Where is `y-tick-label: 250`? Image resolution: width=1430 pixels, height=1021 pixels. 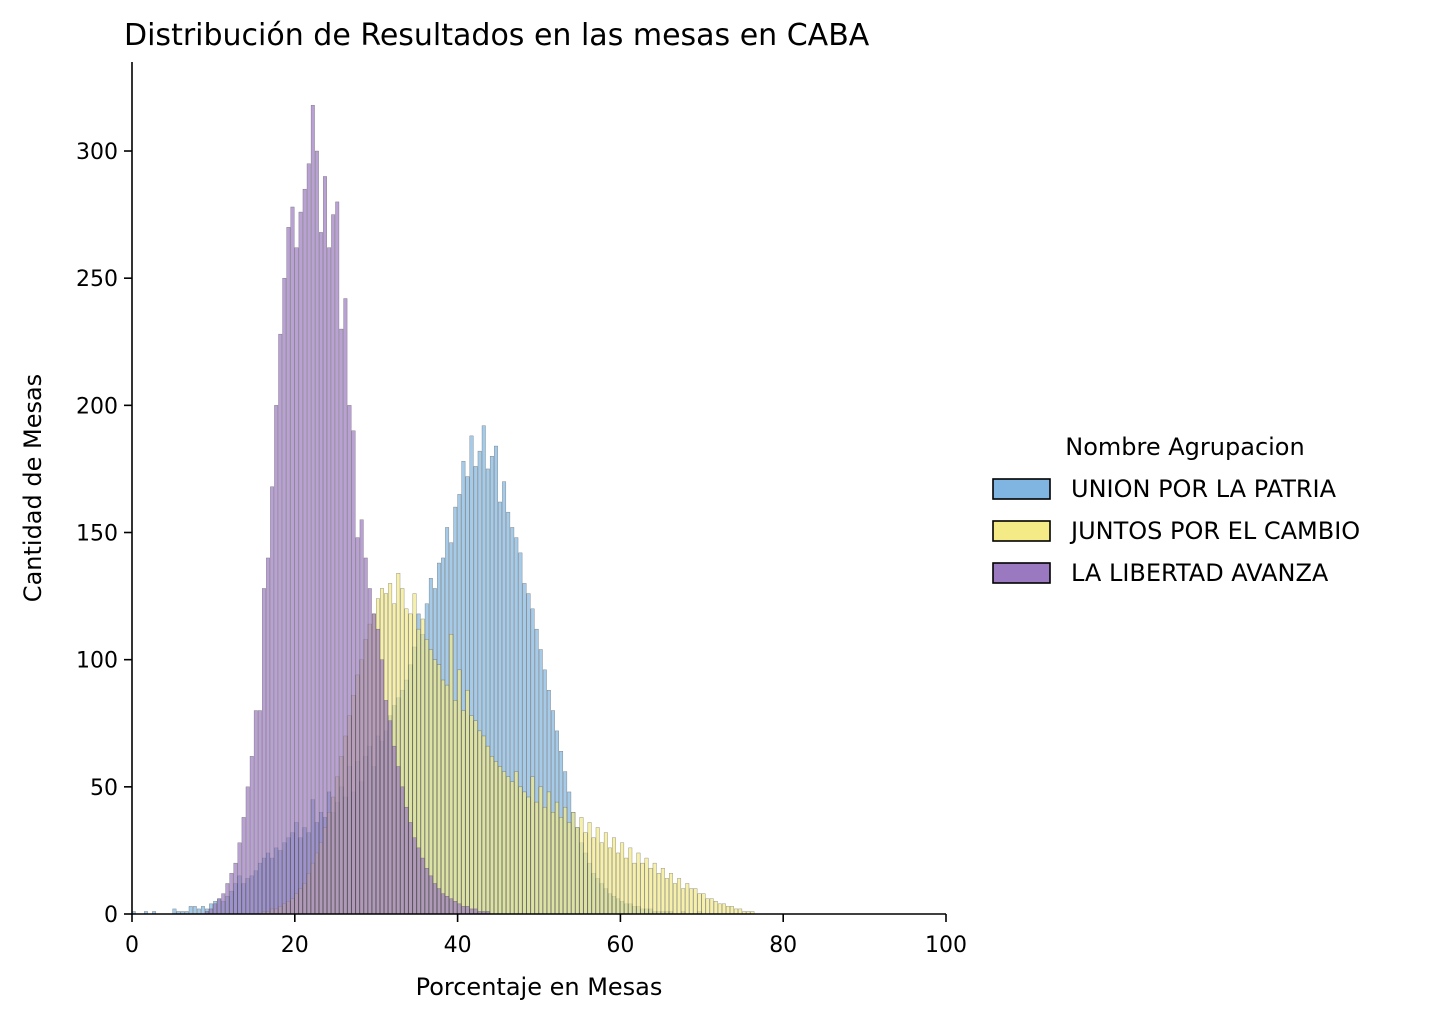
y-tick-label: 250 is located at coordinates (97, 279).